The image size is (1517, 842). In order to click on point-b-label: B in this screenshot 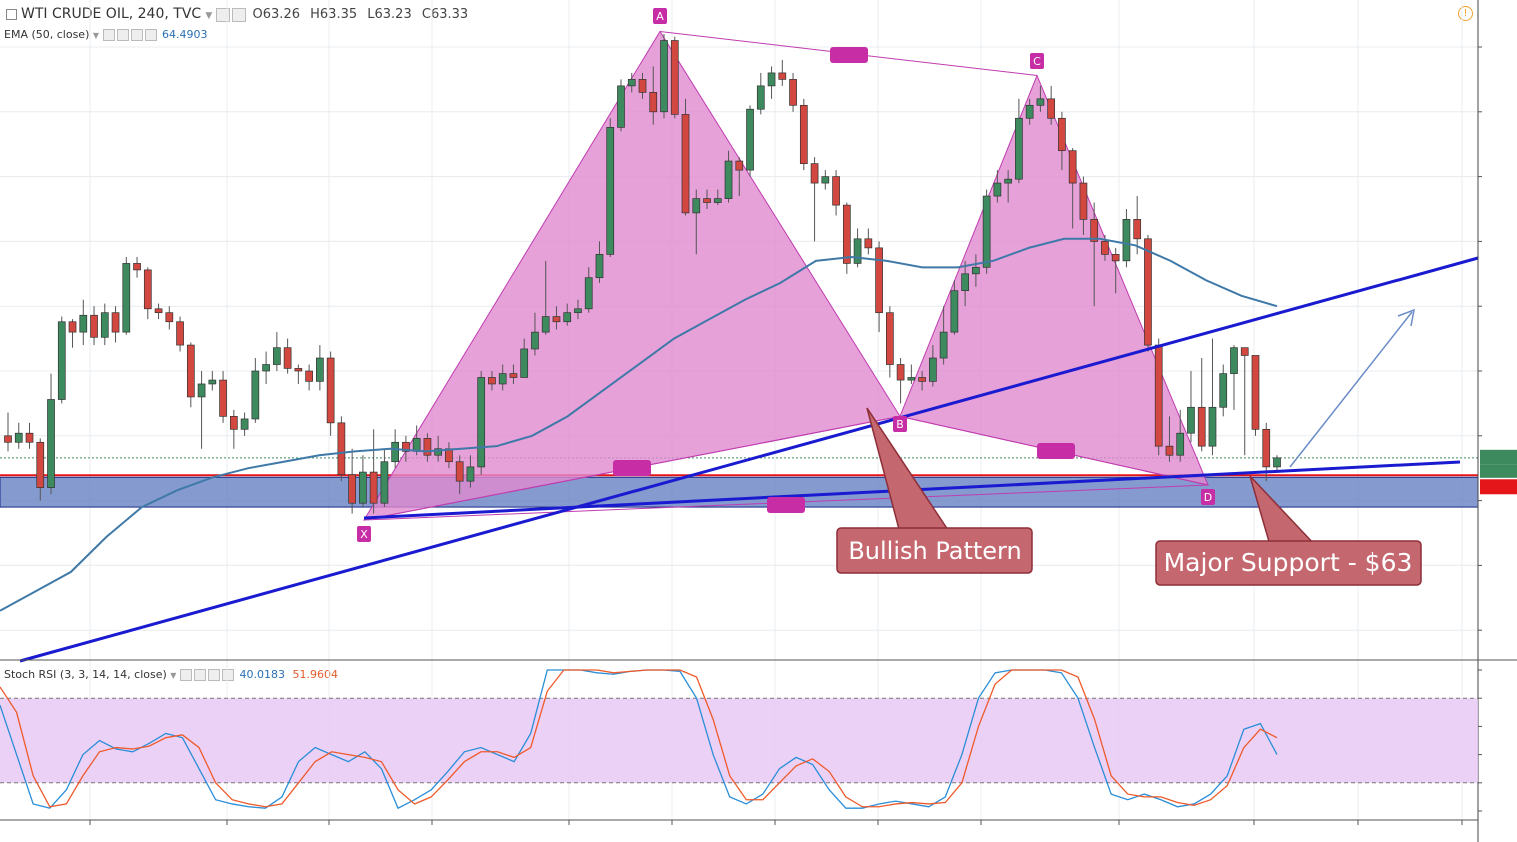, I will do `click(900, 424)`.